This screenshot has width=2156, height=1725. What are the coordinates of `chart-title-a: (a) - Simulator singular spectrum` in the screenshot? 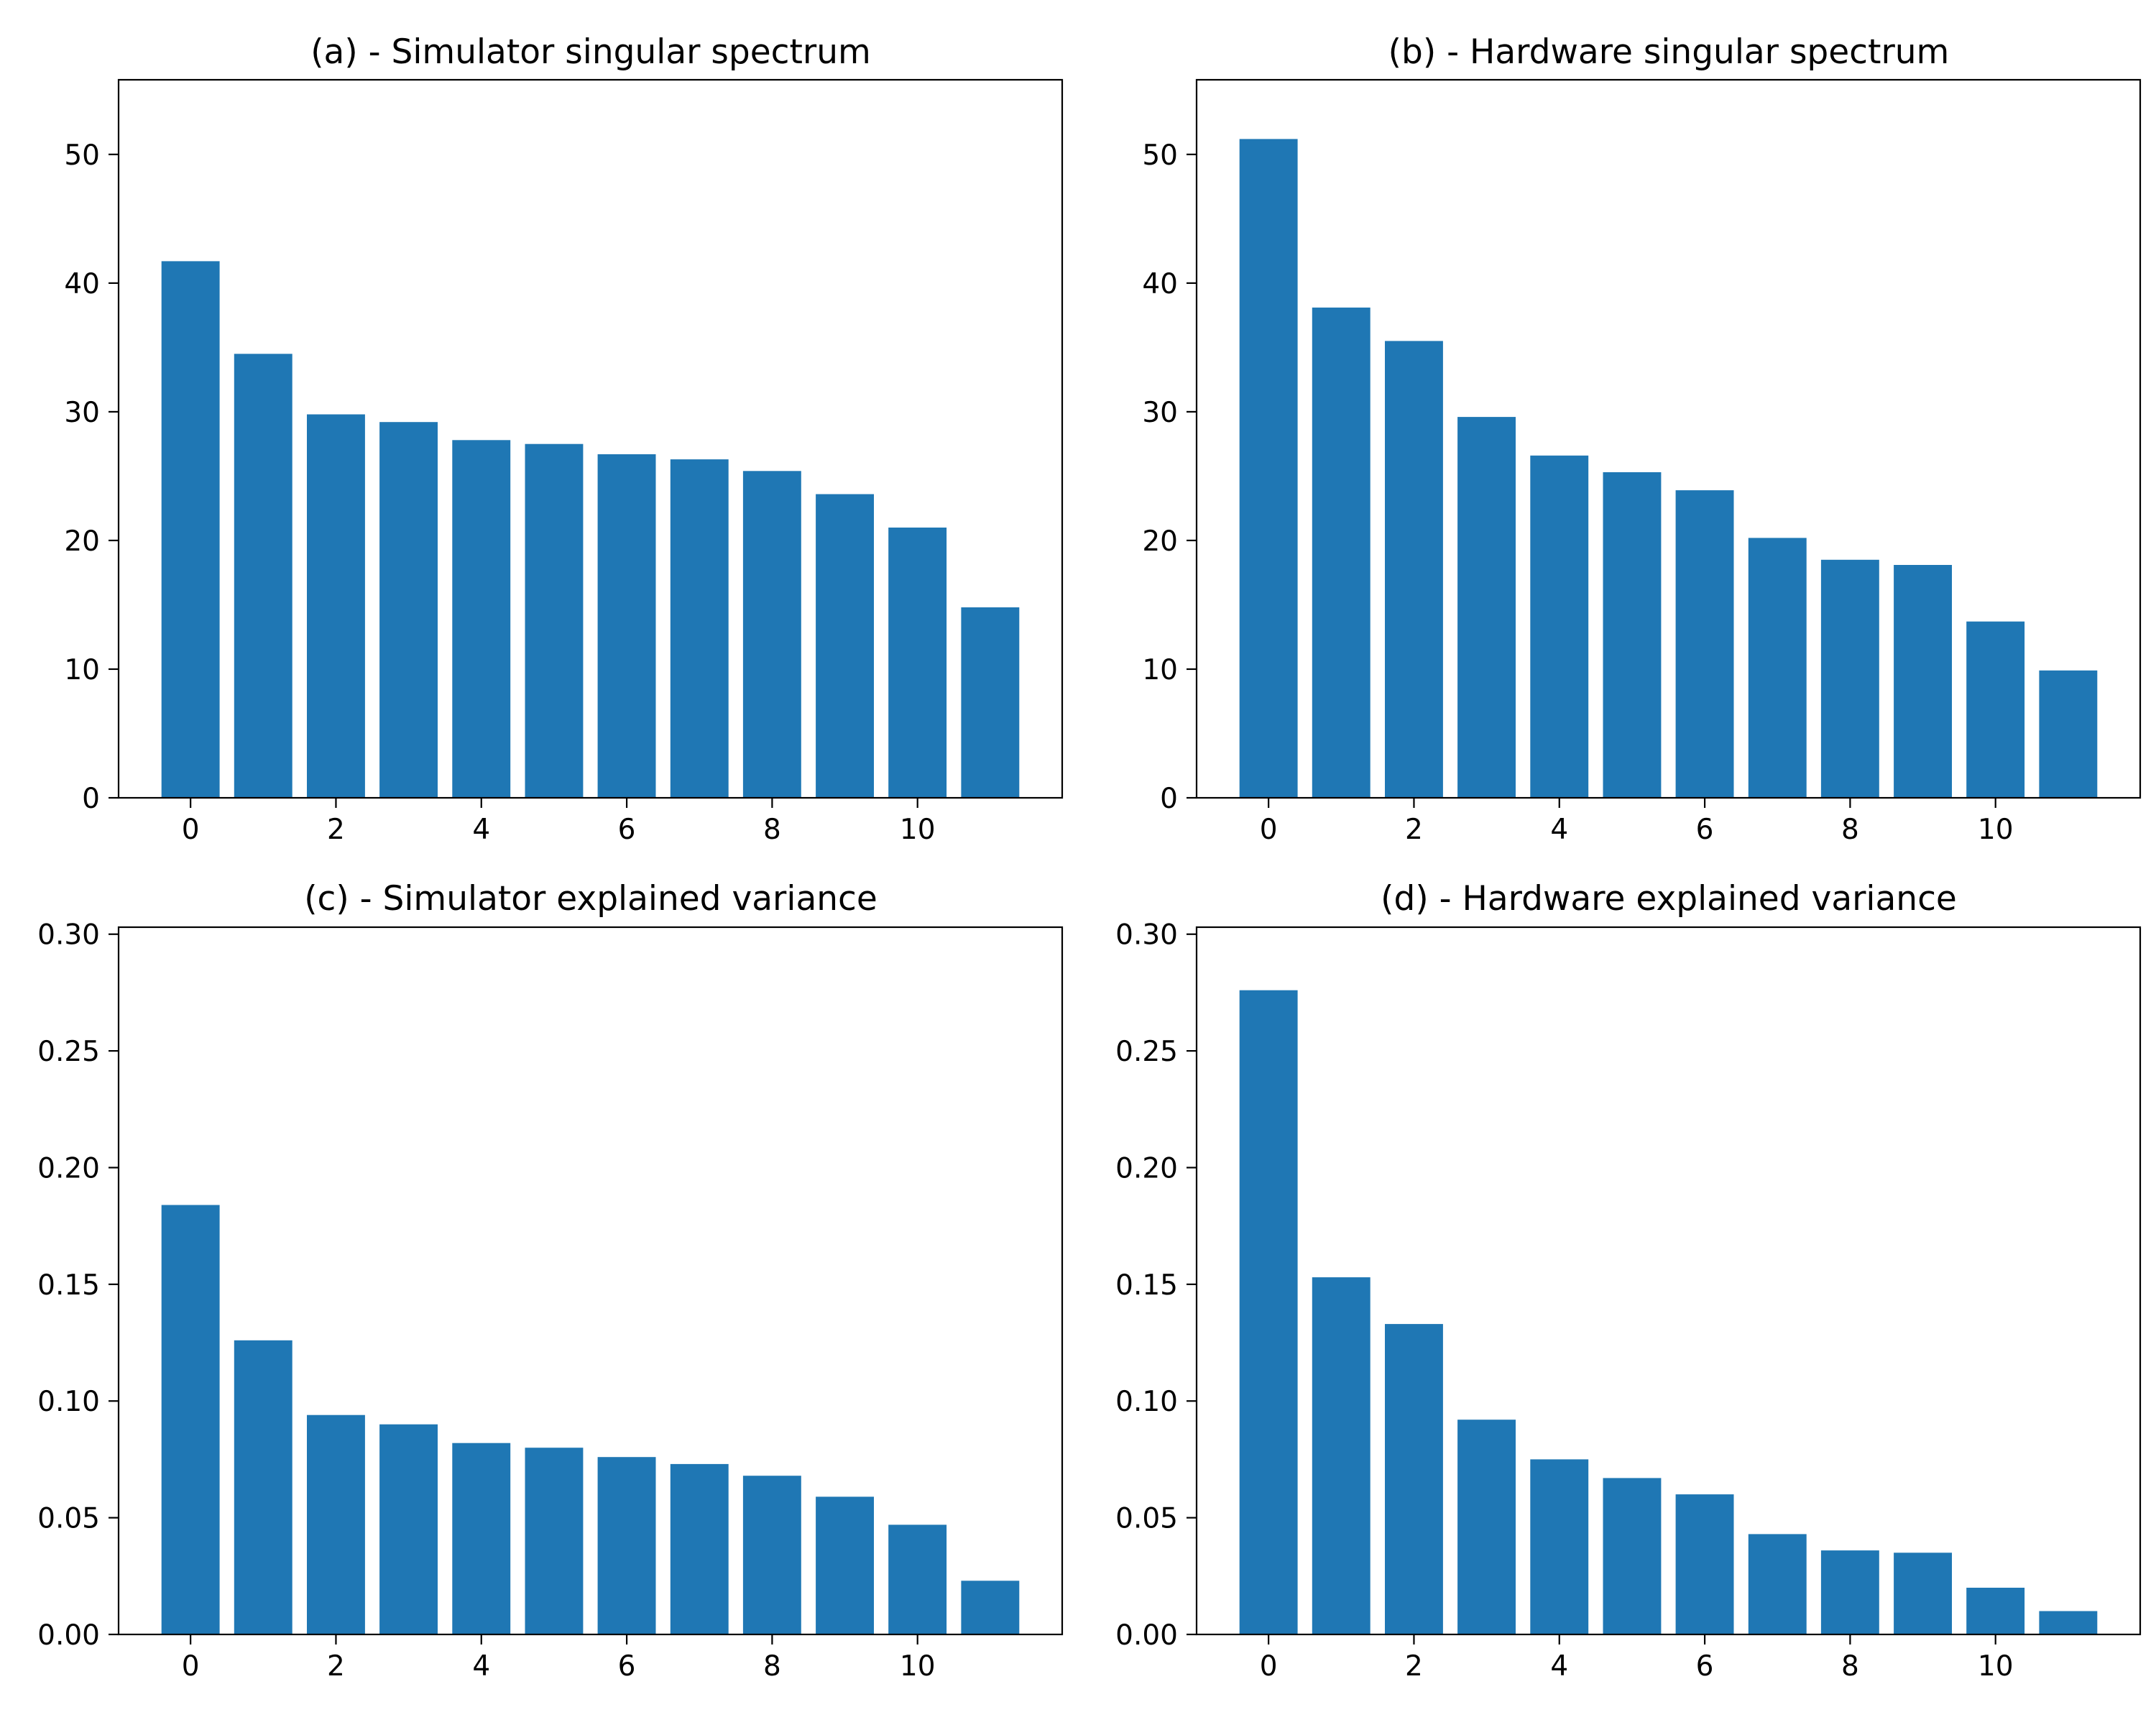 It's located at (590, 52).